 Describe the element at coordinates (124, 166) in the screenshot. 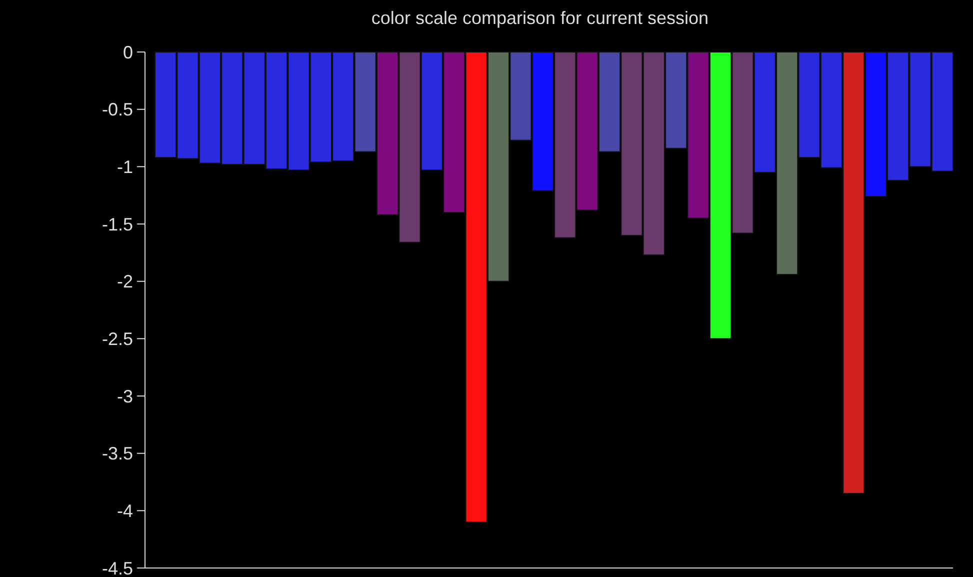

I see `y-tick-label: -1` at that location.